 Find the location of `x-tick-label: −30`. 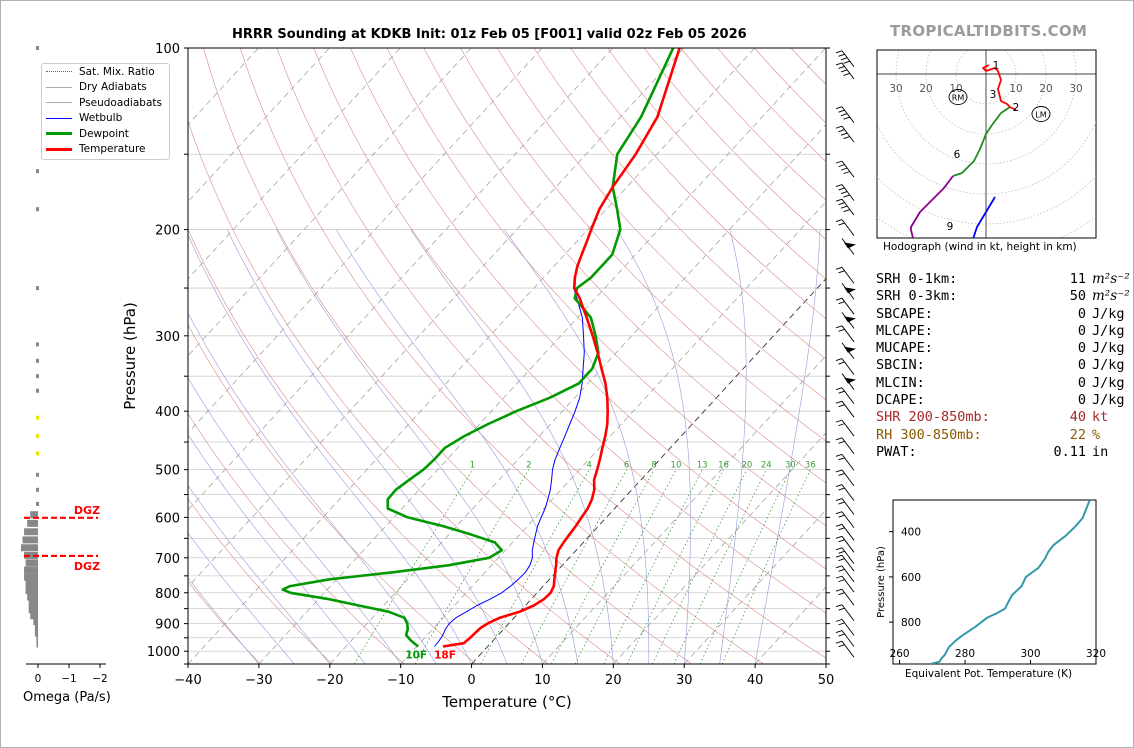

x-tick-label: −30 is located at coordinates (258, 680).